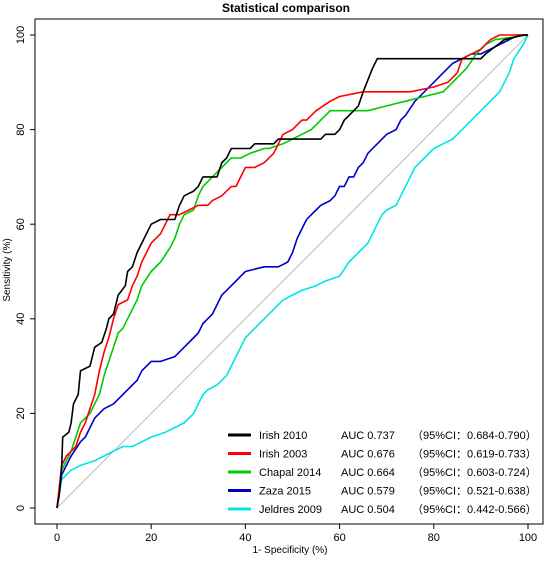 Image resolution: width=550 pixels, height=565 pixels. What do you see at coordinates (474, 491) in the screenshot?
I see `legend-ci: （95%CI：0.521-0.638）` at bounding box center [474, 491].